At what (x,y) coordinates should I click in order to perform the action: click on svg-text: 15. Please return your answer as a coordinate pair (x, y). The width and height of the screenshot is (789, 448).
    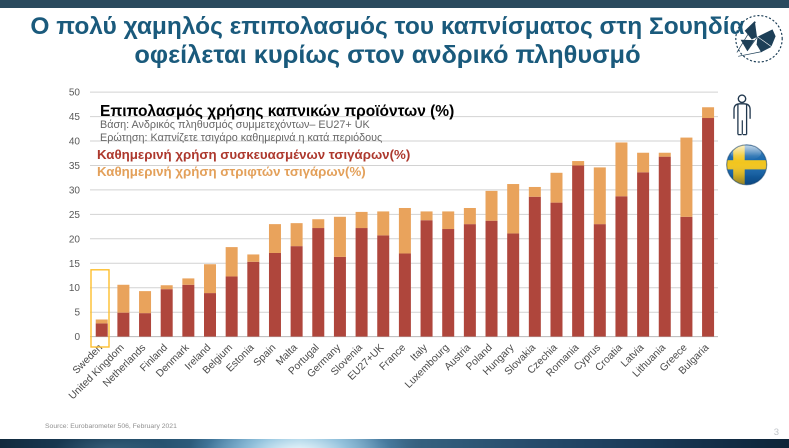
    Looking at the image, I should click on (75, 264).